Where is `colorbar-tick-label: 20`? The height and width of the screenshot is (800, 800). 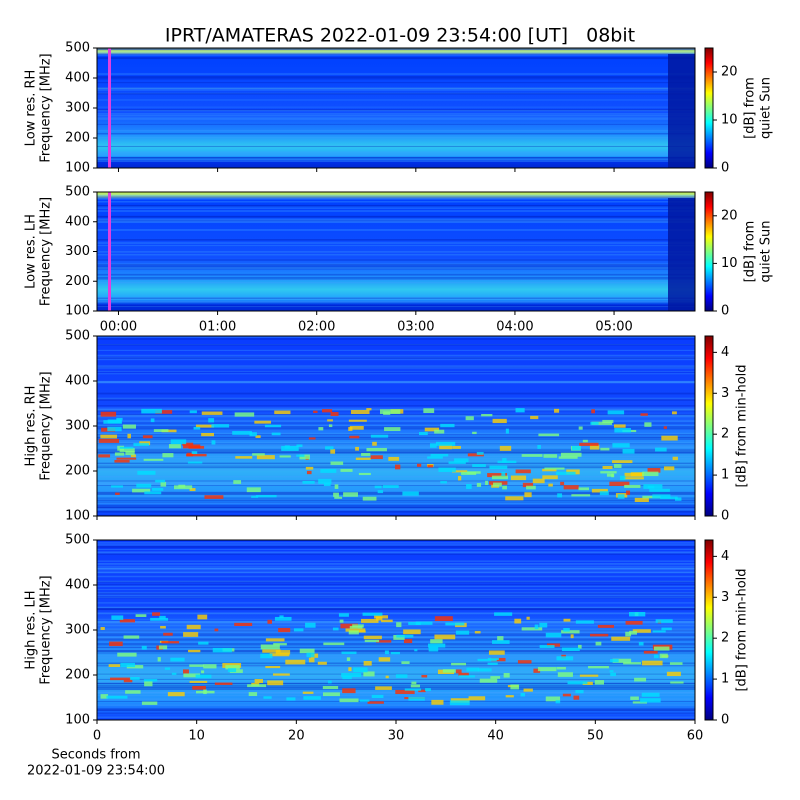 colorbar-tick-label: 20 is located at coordinates (729, 72).